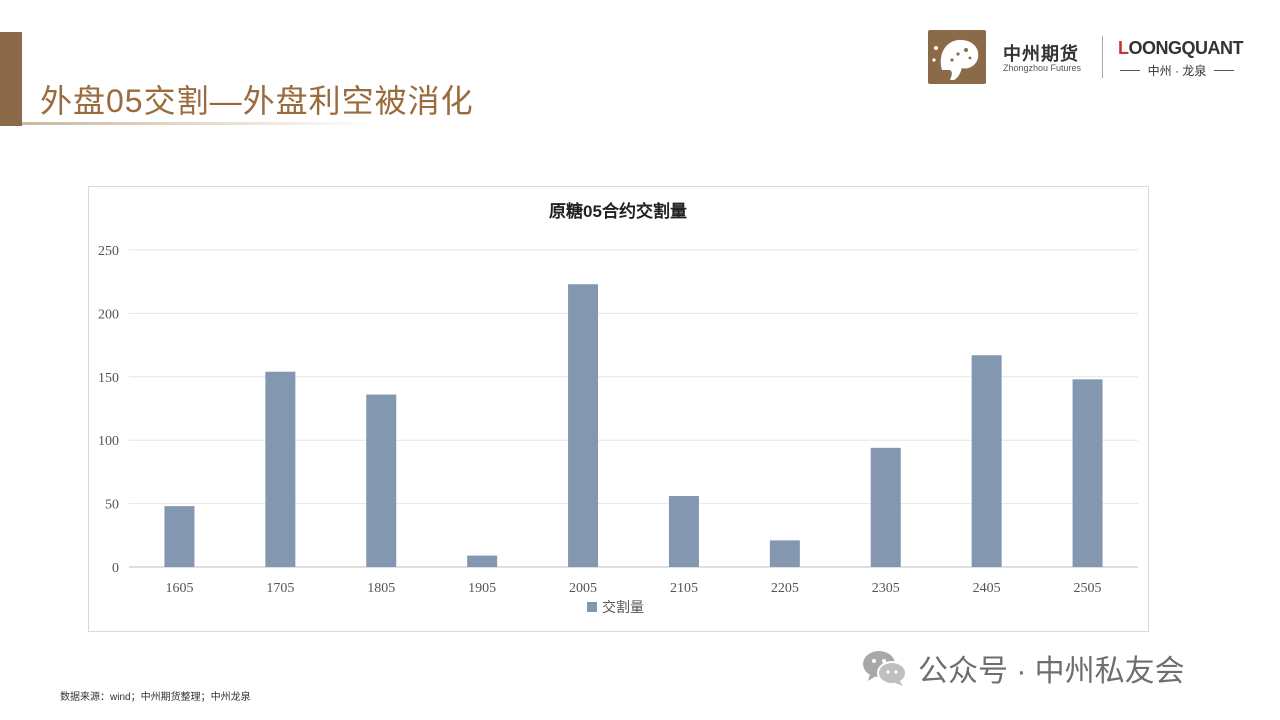  What do you see at coordinates (179, 588) in the screenshot?
I see `x-tick-label: 1605` at bounding box center [179, 588].